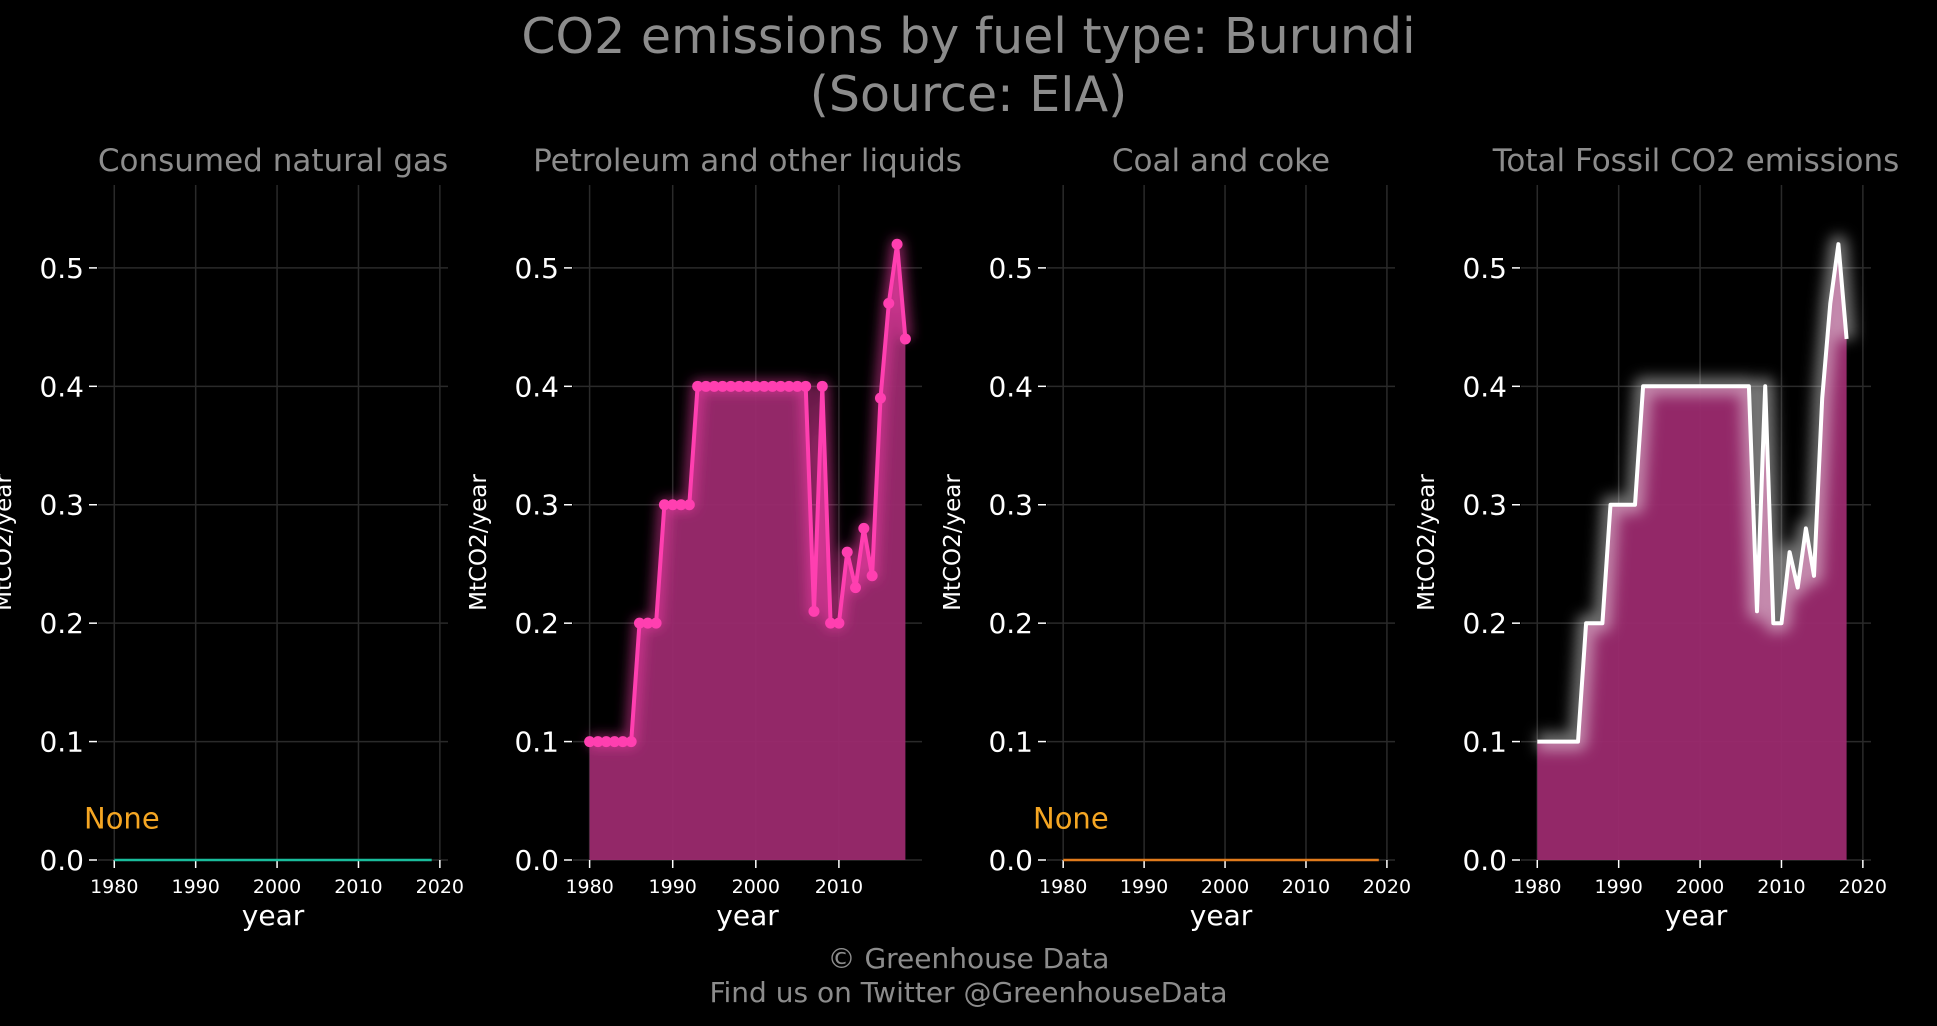 The width and height of the screenshot is (1937, 1026). What do you see at coordinates (1696, 161) in the screenshot?
I see `panel-title: Total Fossil CO2 emissions` at bounding box center [1696, 161].